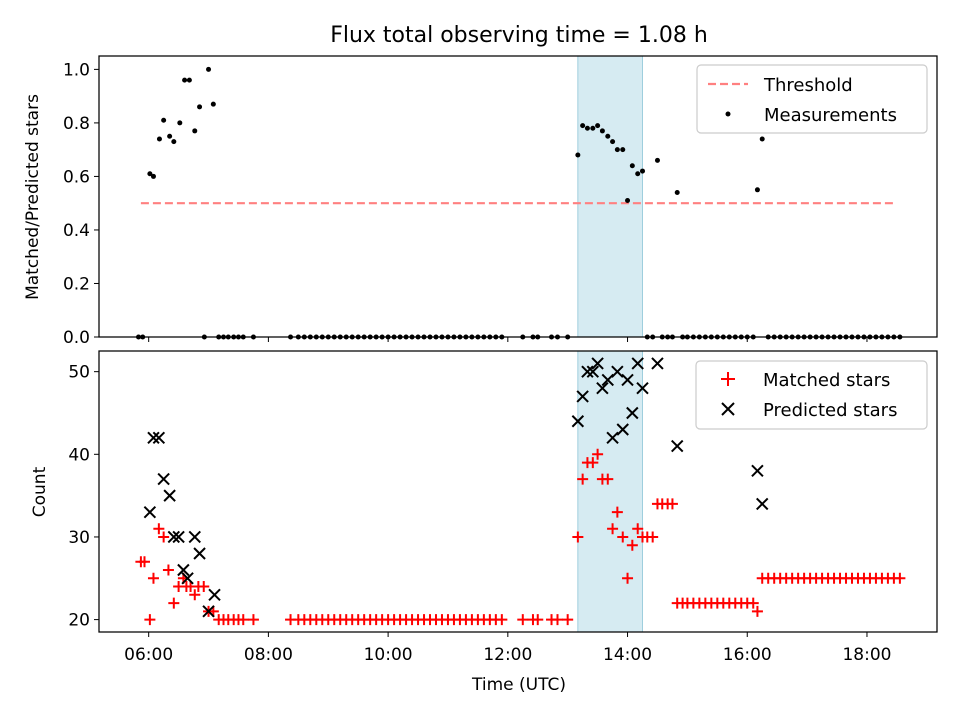 This screenshot has width=960, height=724. Describe the element at coordinates (866, 655) in the screenshot. I see `x-tick-label: 18:00` at that location.